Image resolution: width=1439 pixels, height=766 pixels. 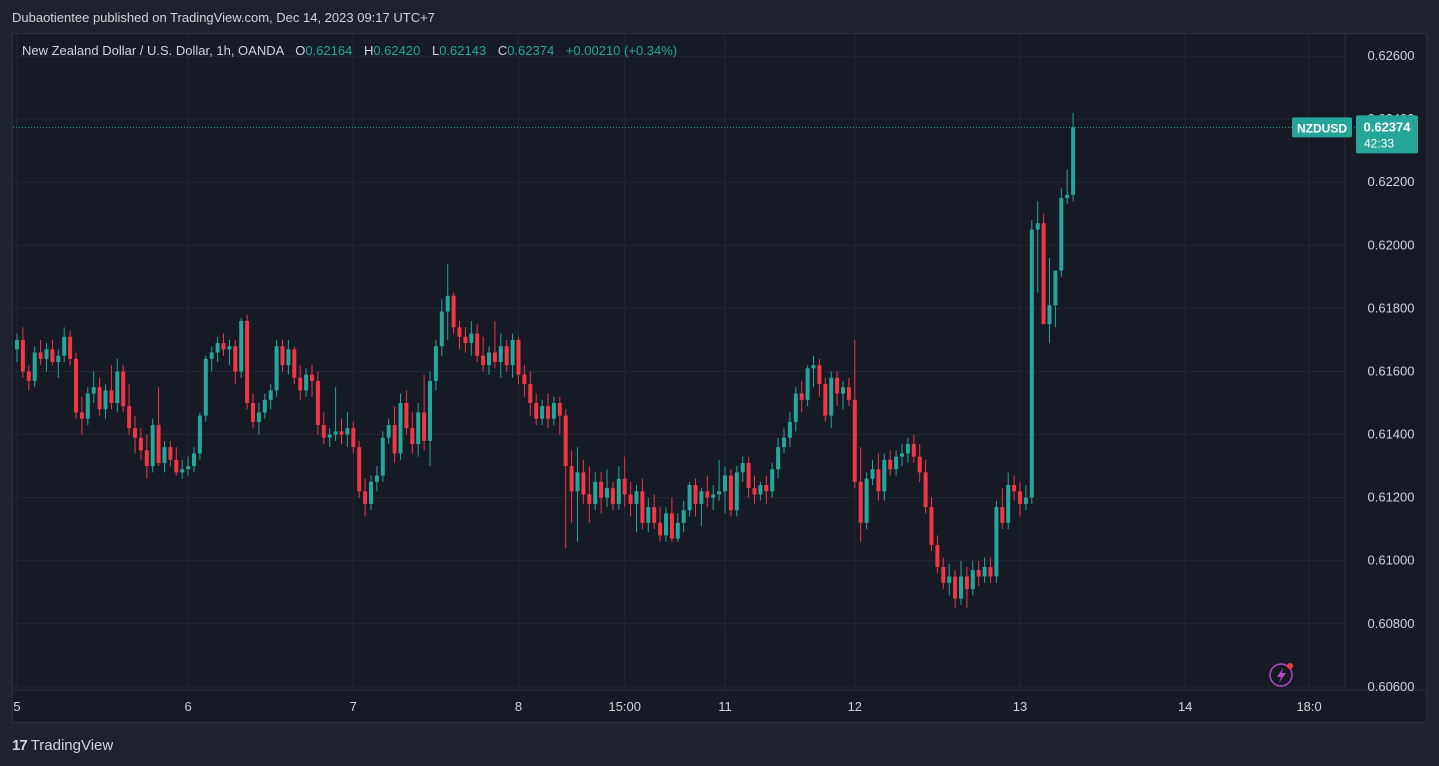 I want to click on brand-name: TradingView, so click(x=72, y=745).